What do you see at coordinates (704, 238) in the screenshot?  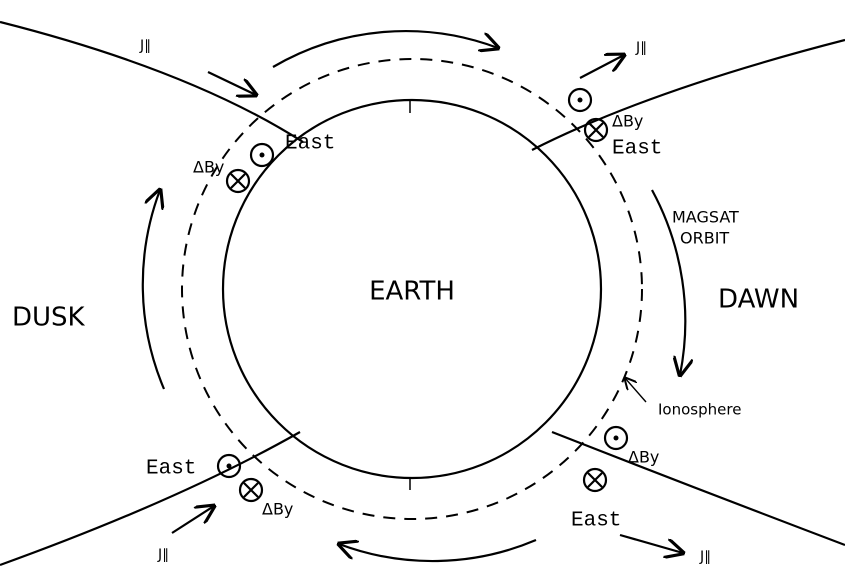 I see `orbit-label: ORBIT` at bounding box center [704, 238].